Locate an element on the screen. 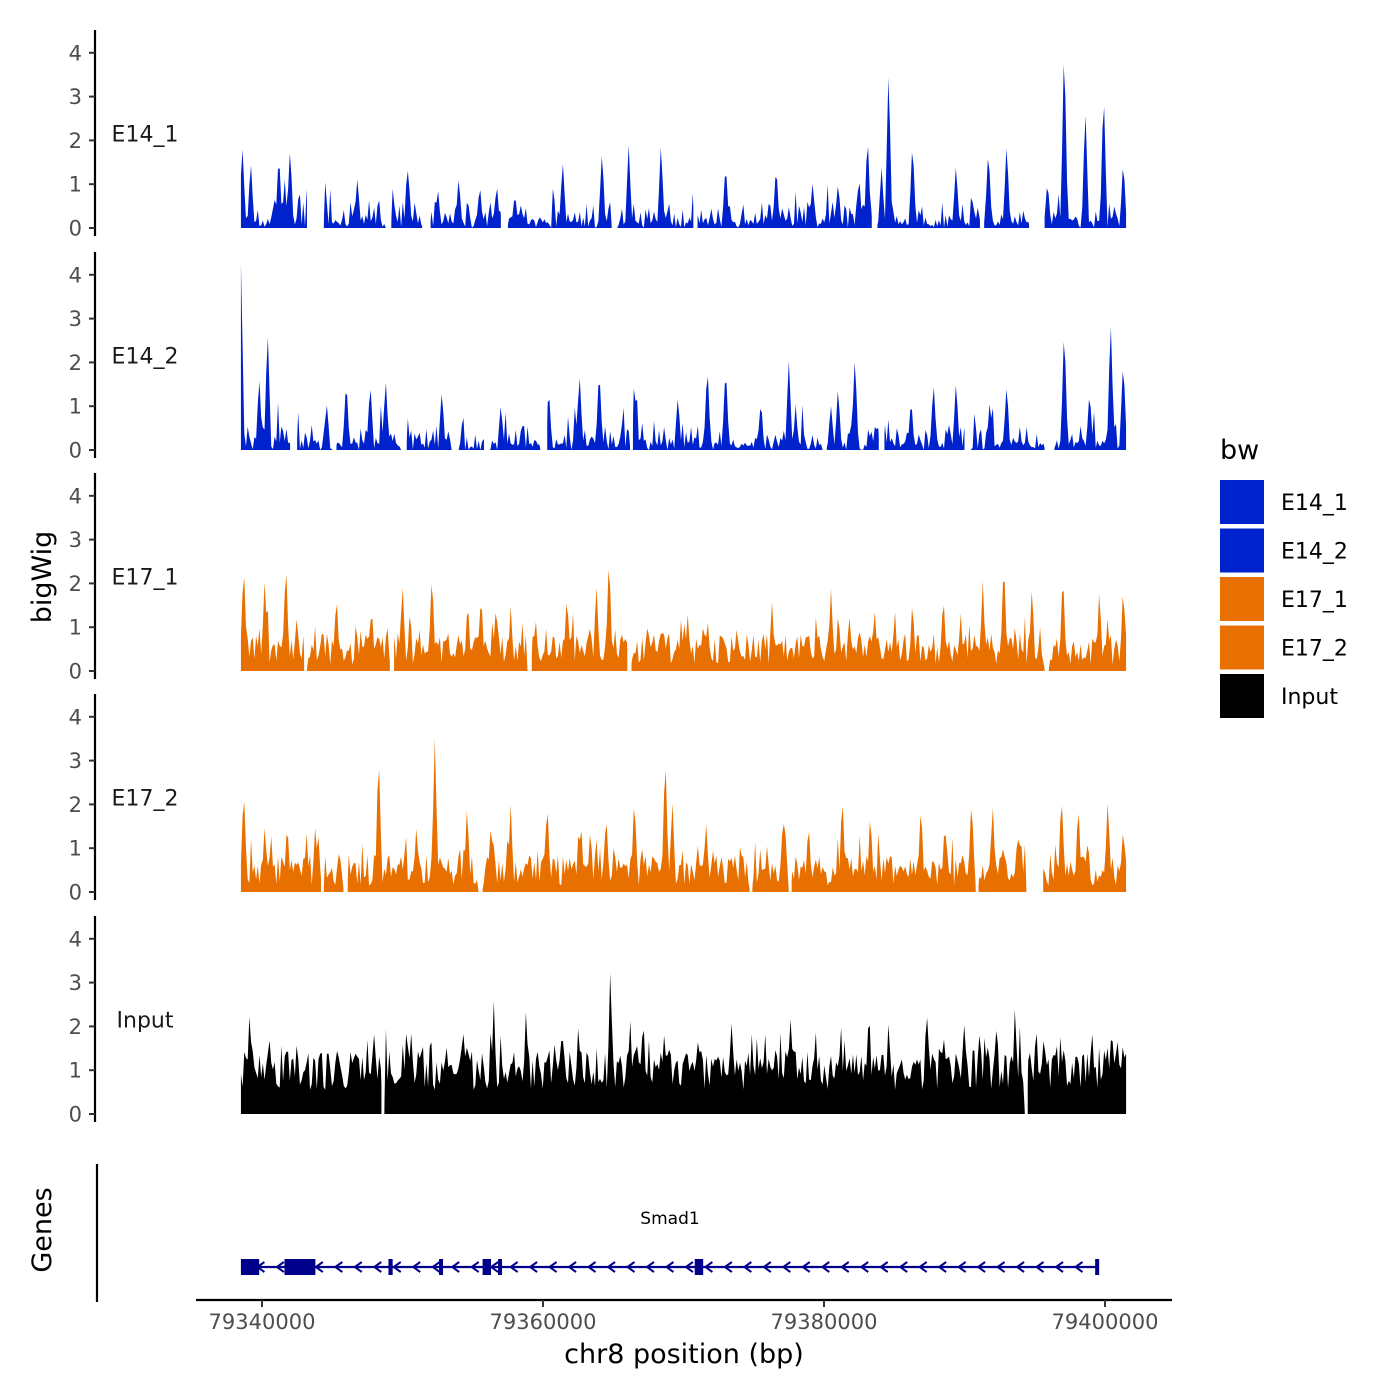  legend-label: E17_1 is located at coordinates (1314, 600).